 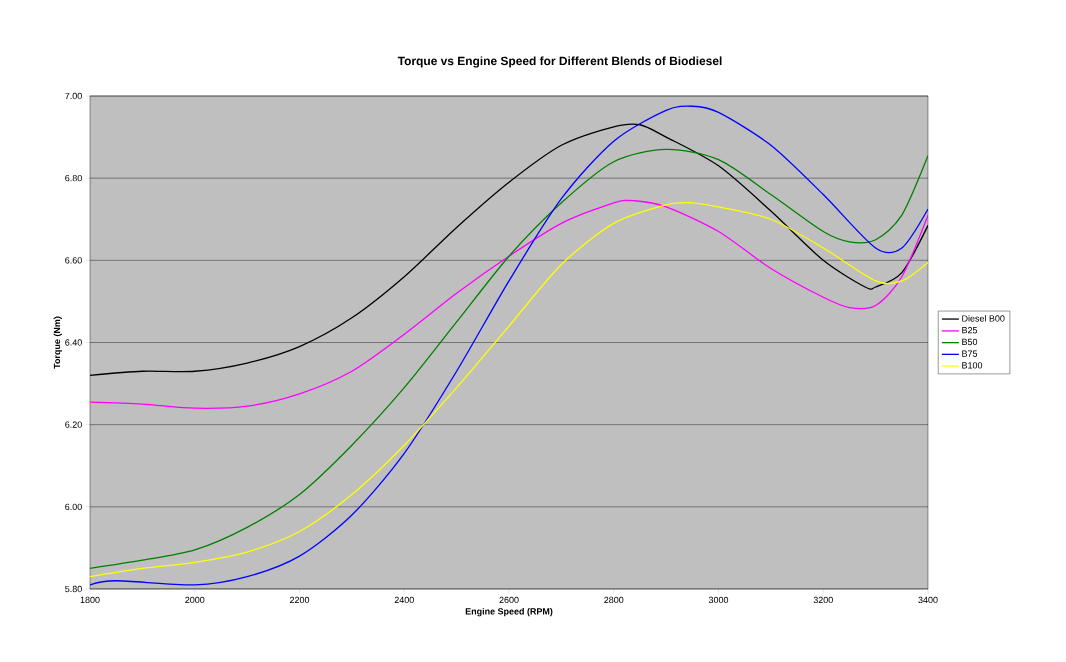 What do you see at coordinates (509, 612) in the screenshot?
I see `x-axis-title: Engine Speed (RPM)` at bounding box center [509, 612].